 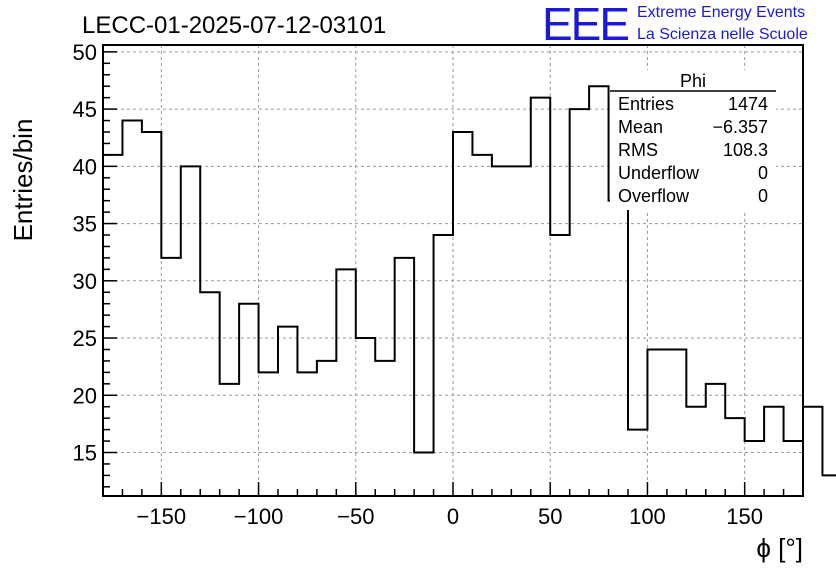 I want to click on x-tick-label: 150, so click(x=744, y=516).